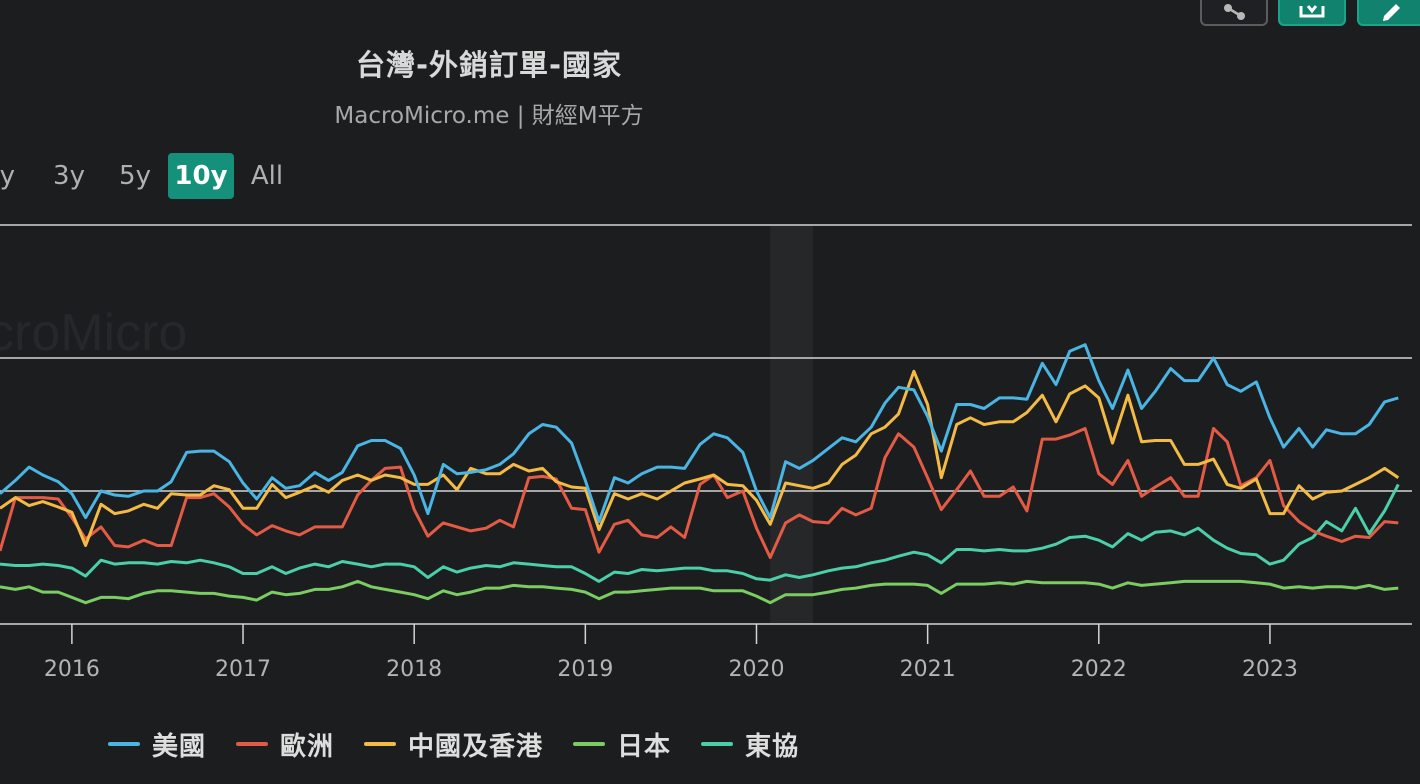 The image size is (1420, 784). What do you see at coordinates (201, 176) in the screenshot?
I see `range-button-10y: 10y` at bounding box center [201, 176].